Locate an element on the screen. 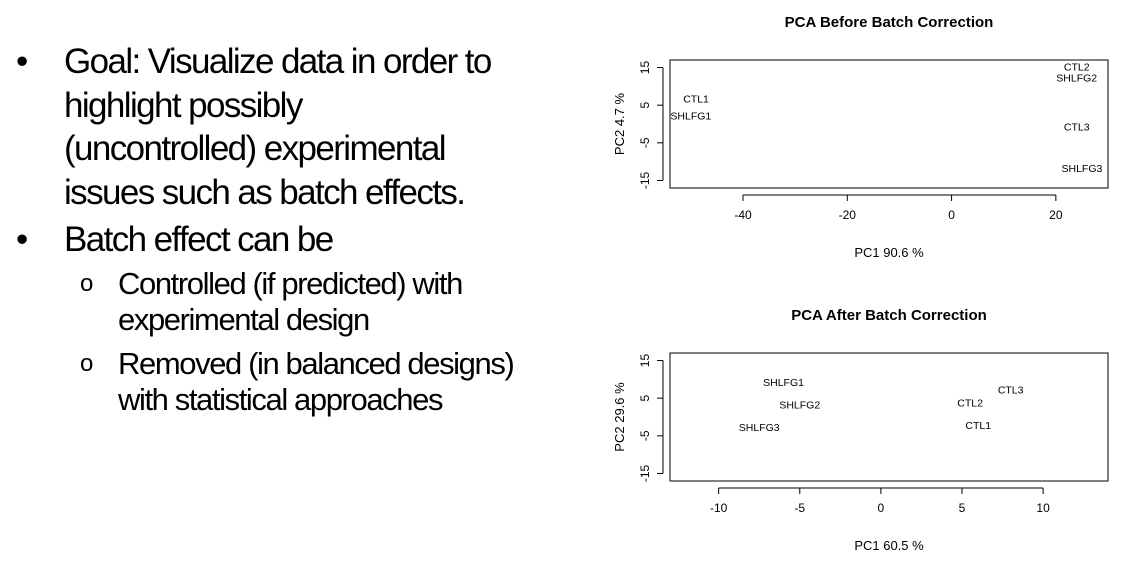  bullet-line: Batch effect can be is located at coordinates (199, 239).